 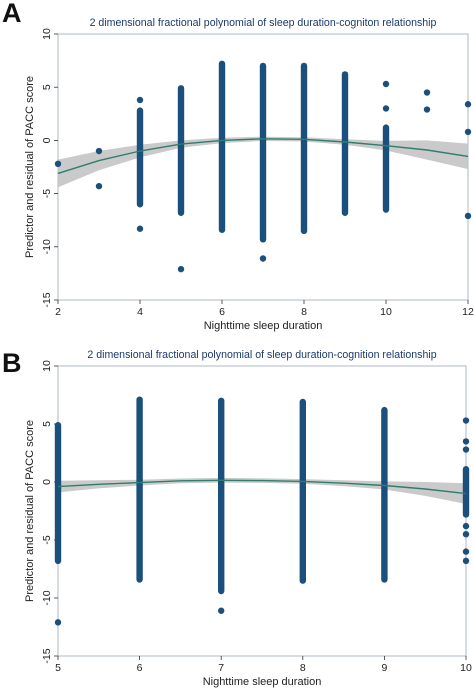 What do you see at coordinates (58, 312) in the screenshot?
I see `x-tick-label: 2` at bounding box center [58, 312].